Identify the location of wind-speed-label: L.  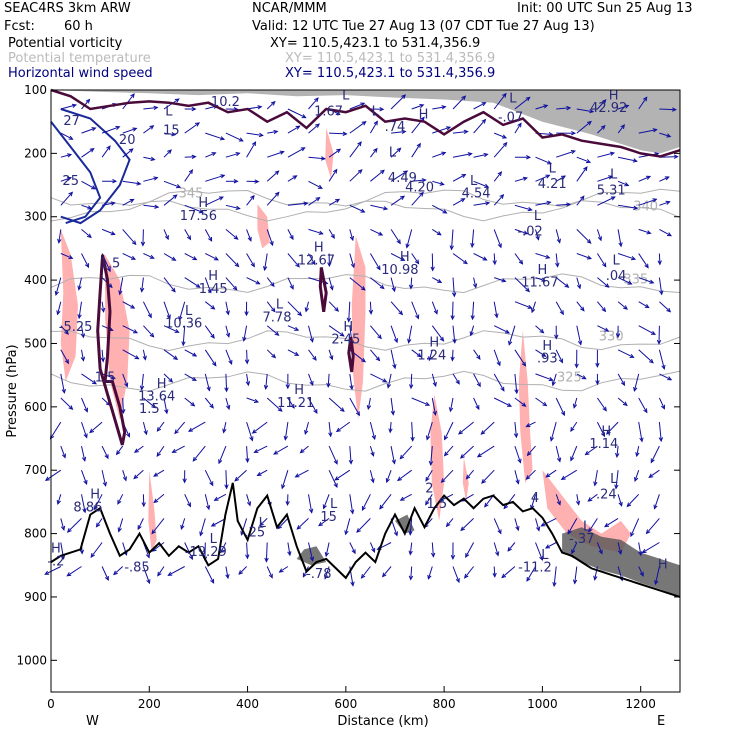
(553, 168).